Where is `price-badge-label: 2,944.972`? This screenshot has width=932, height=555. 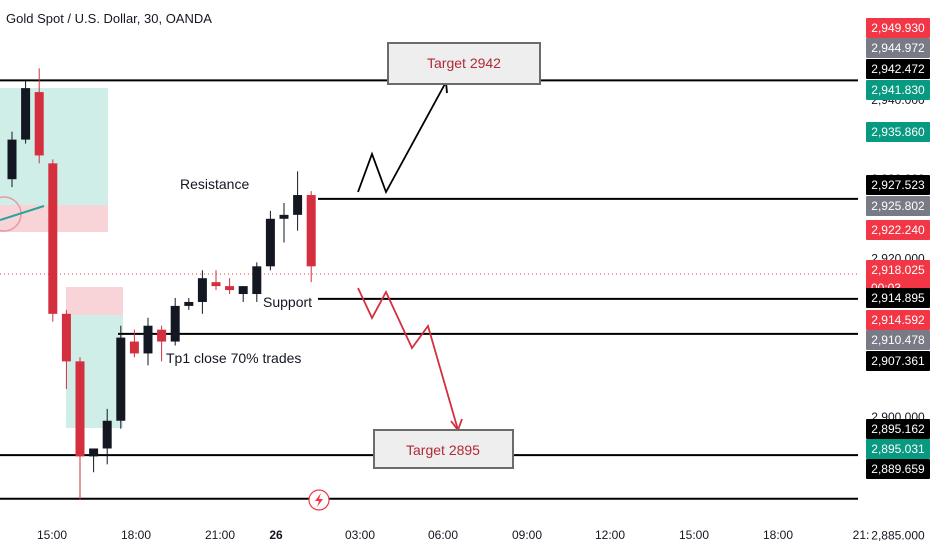 price-badge-label: 2,944.972 is located at coordinates (898, 48).